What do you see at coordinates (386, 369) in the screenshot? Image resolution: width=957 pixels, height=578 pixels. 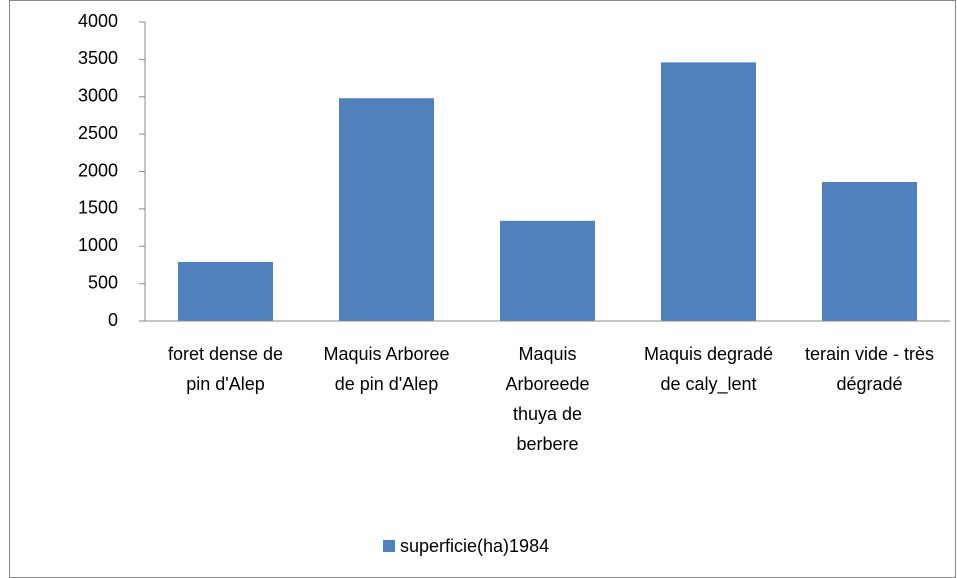 I see `x-tick-label: Maquis Arboree de pin d'Alep` at bounding box center [386, 369].